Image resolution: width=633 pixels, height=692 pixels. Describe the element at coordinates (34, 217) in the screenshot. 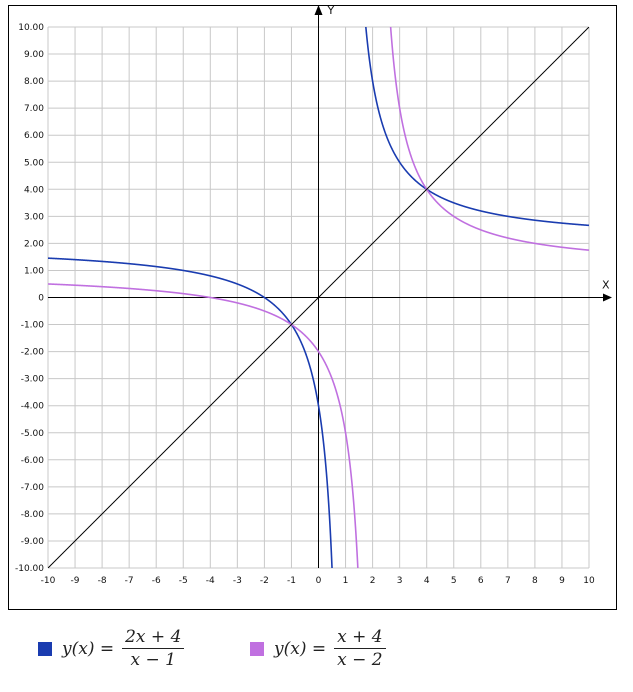

I see `y-tick-label: 3.00` at that location.